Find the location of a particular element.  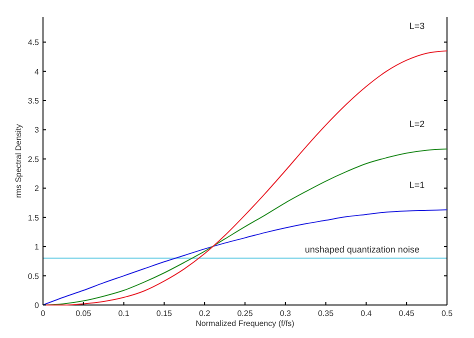

y-tick-label: 3 is located at coordinates (37, 130).